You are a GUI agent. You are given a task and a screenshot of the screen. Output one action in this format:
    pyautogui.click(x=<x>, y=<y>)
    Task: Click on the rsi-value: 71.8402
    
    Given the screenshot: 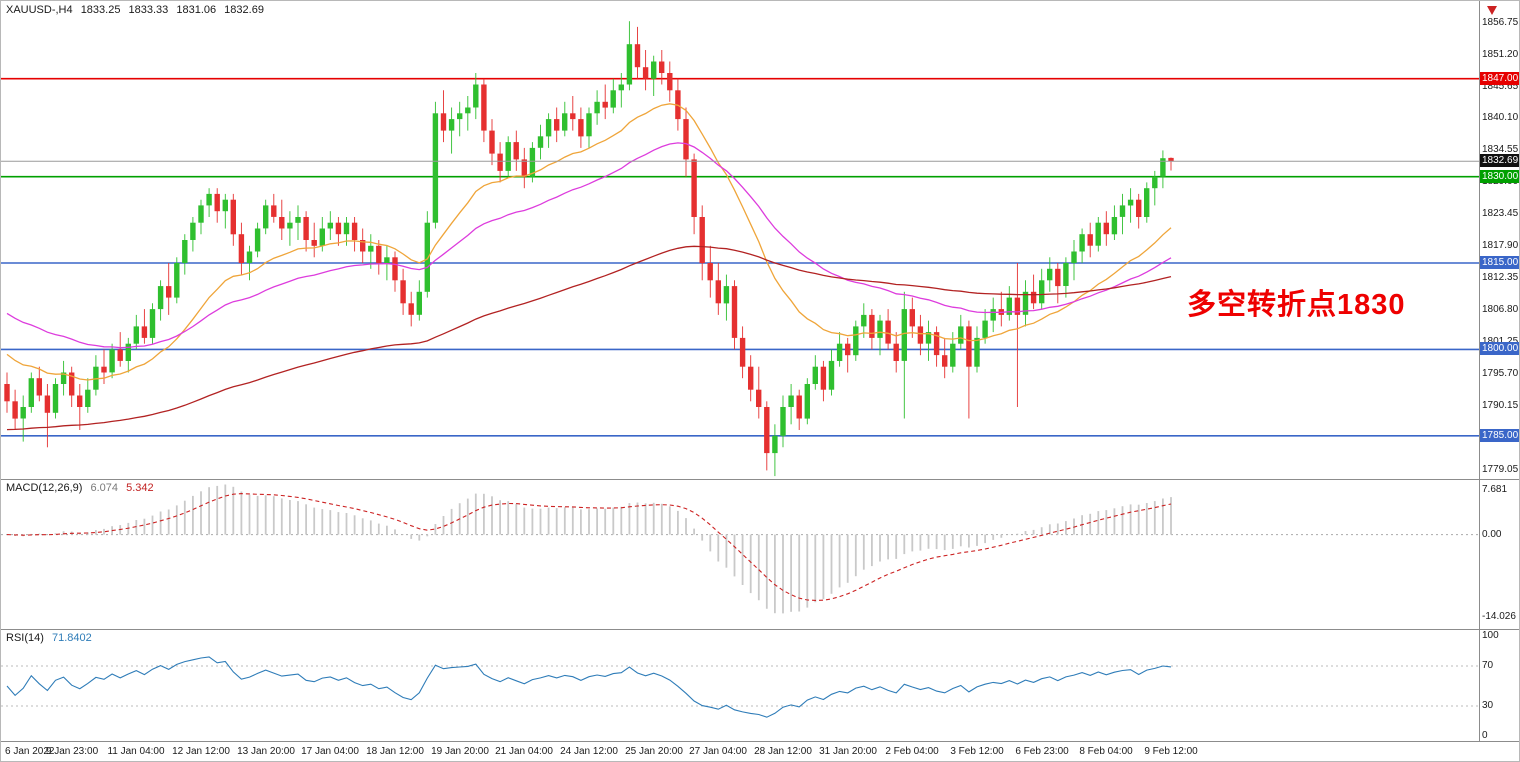 What is the action you would take?
    pyautogui.click(x=71, y=638)
    